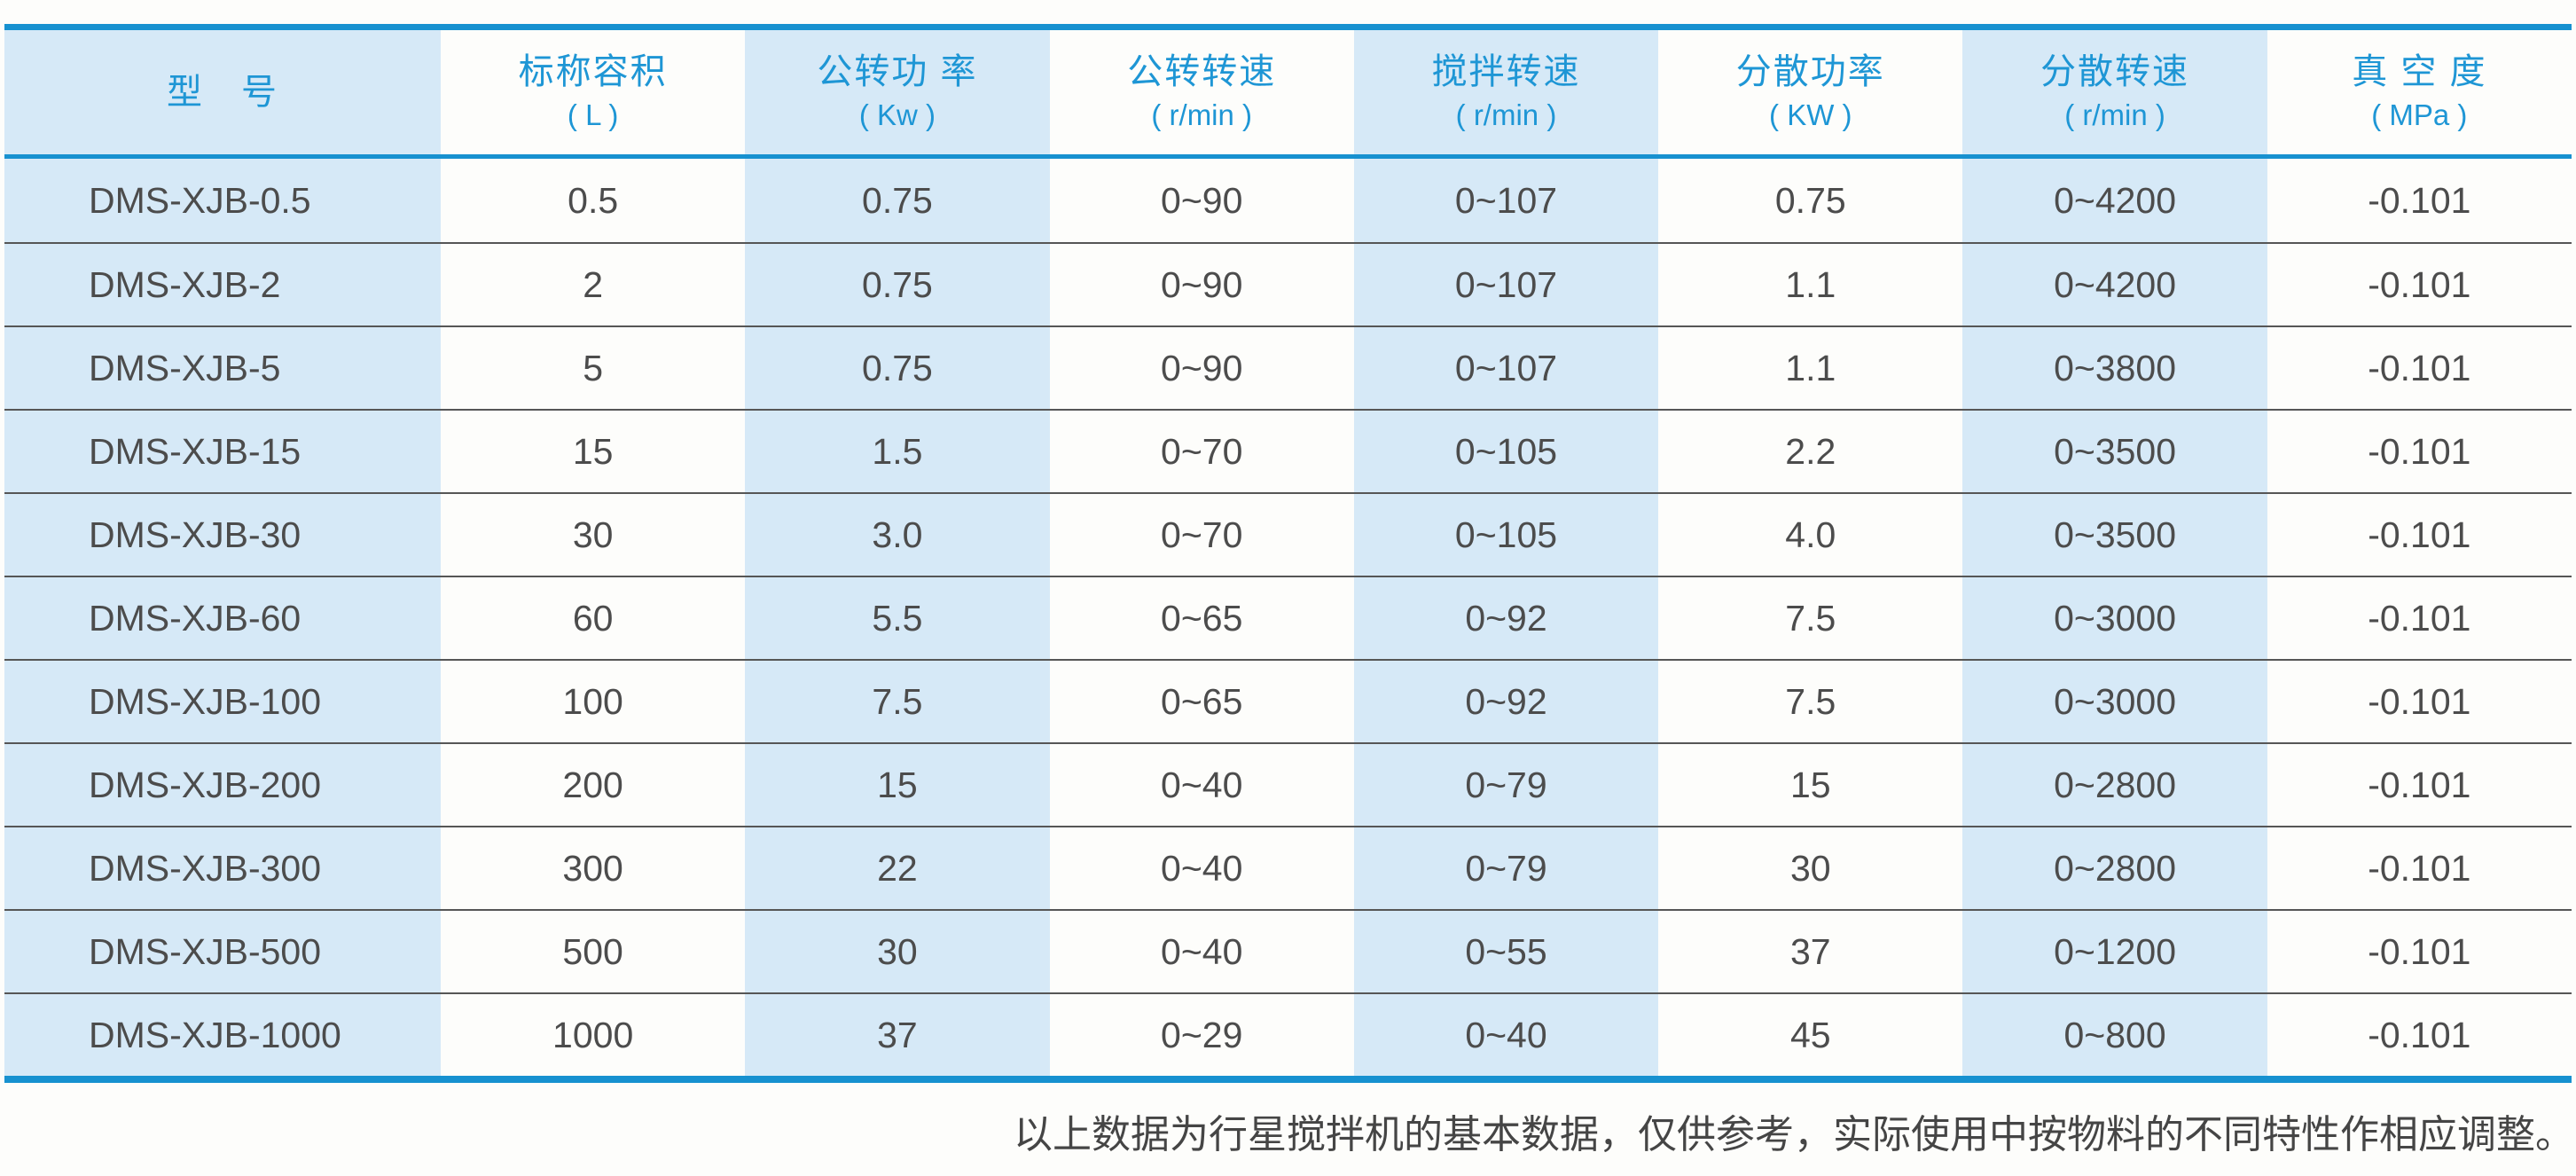 The height and width of the screenshot is (1176, 2576). What do you see at coordinates (897, 868) in the screenshot?
I see `cell-revolution-power: 22` at bounding box center [897, 868].